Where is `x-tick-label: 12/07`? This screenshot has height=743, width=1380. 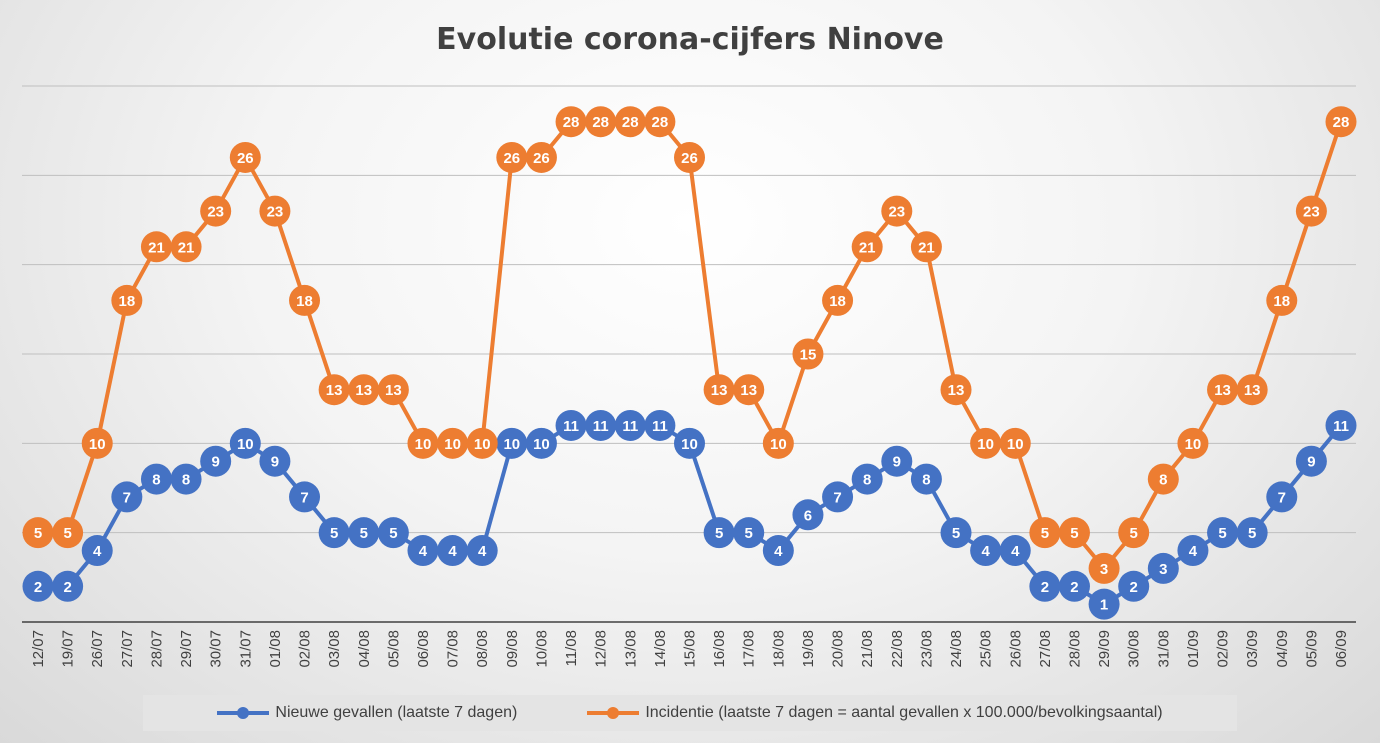
x-tick-label: 12/07 is located at coordinates (38, 649).